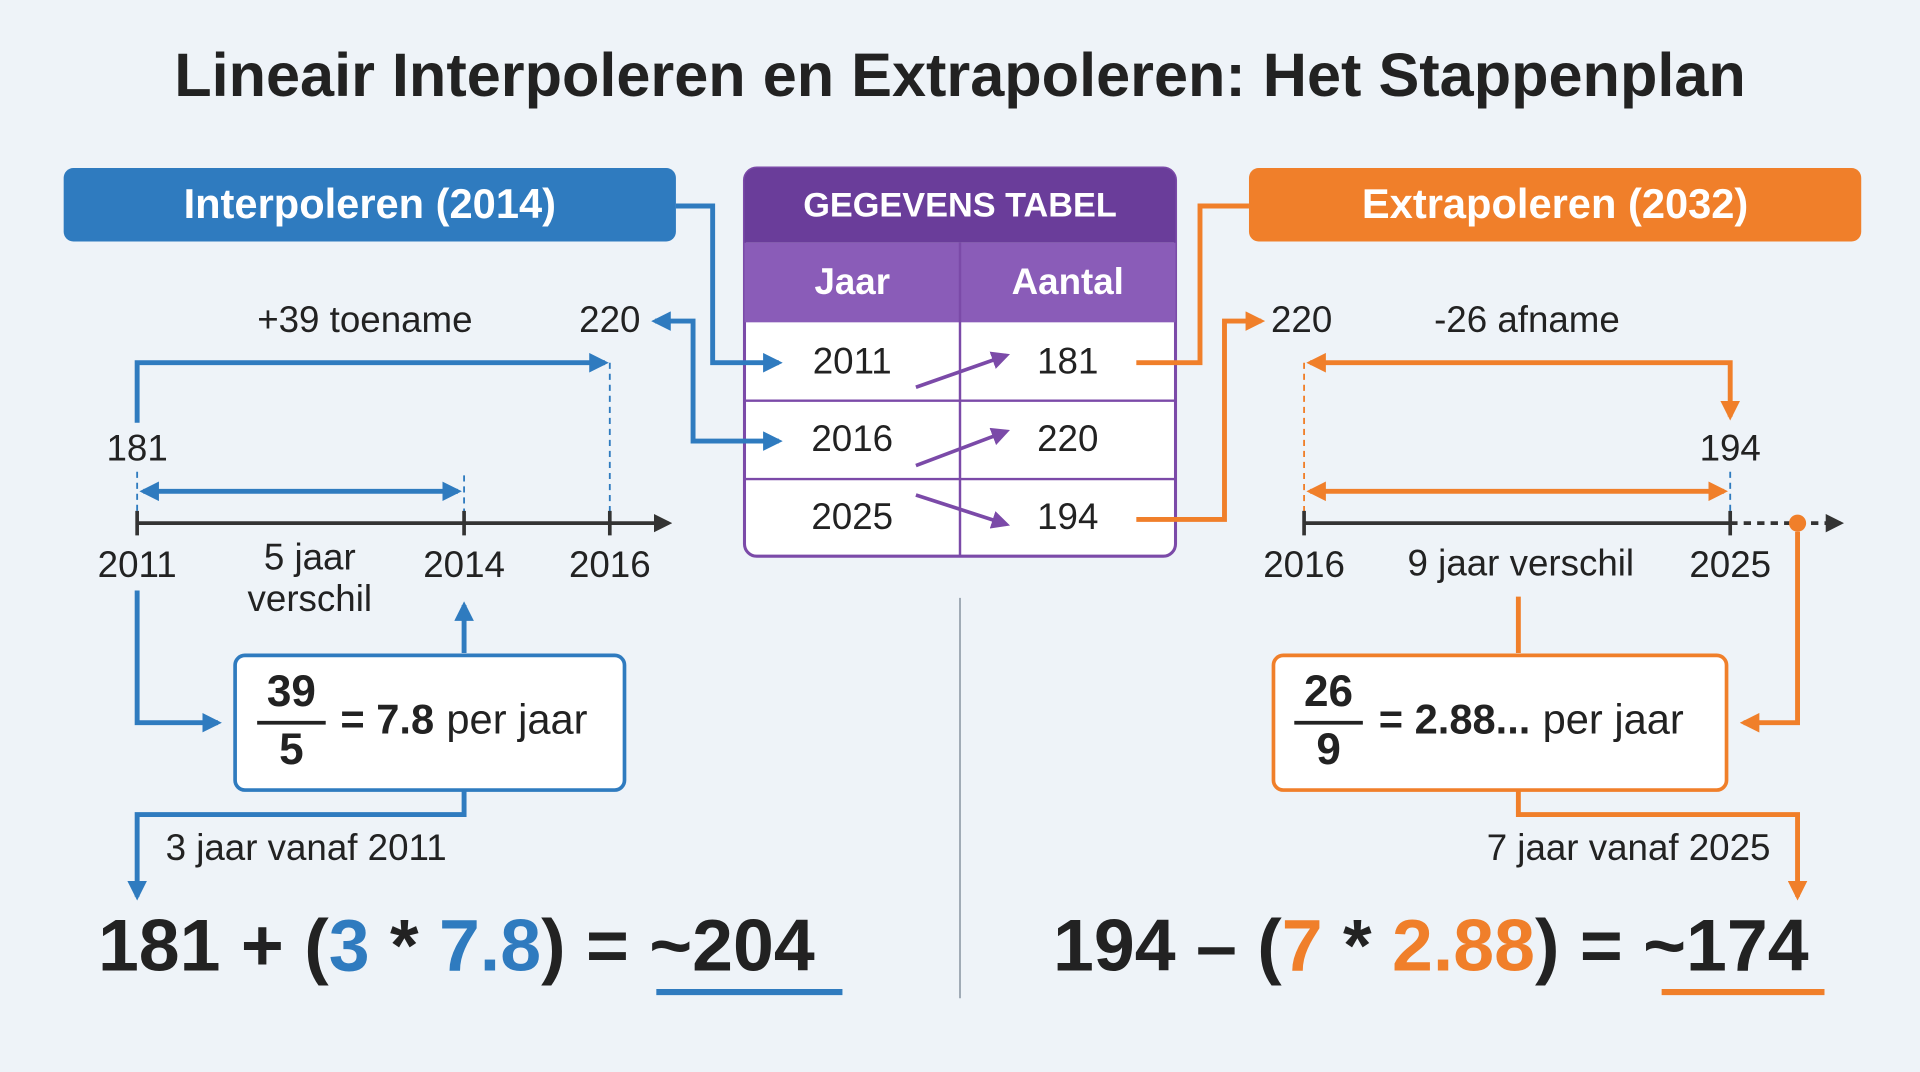 Image resolution: width=1920 pixels, height=1072 pixels. What do you see at coordinates (1521, 563) in the screenshot?
I see `gap-label: 9 jaar verschil` at bounding box center [1521, 563].